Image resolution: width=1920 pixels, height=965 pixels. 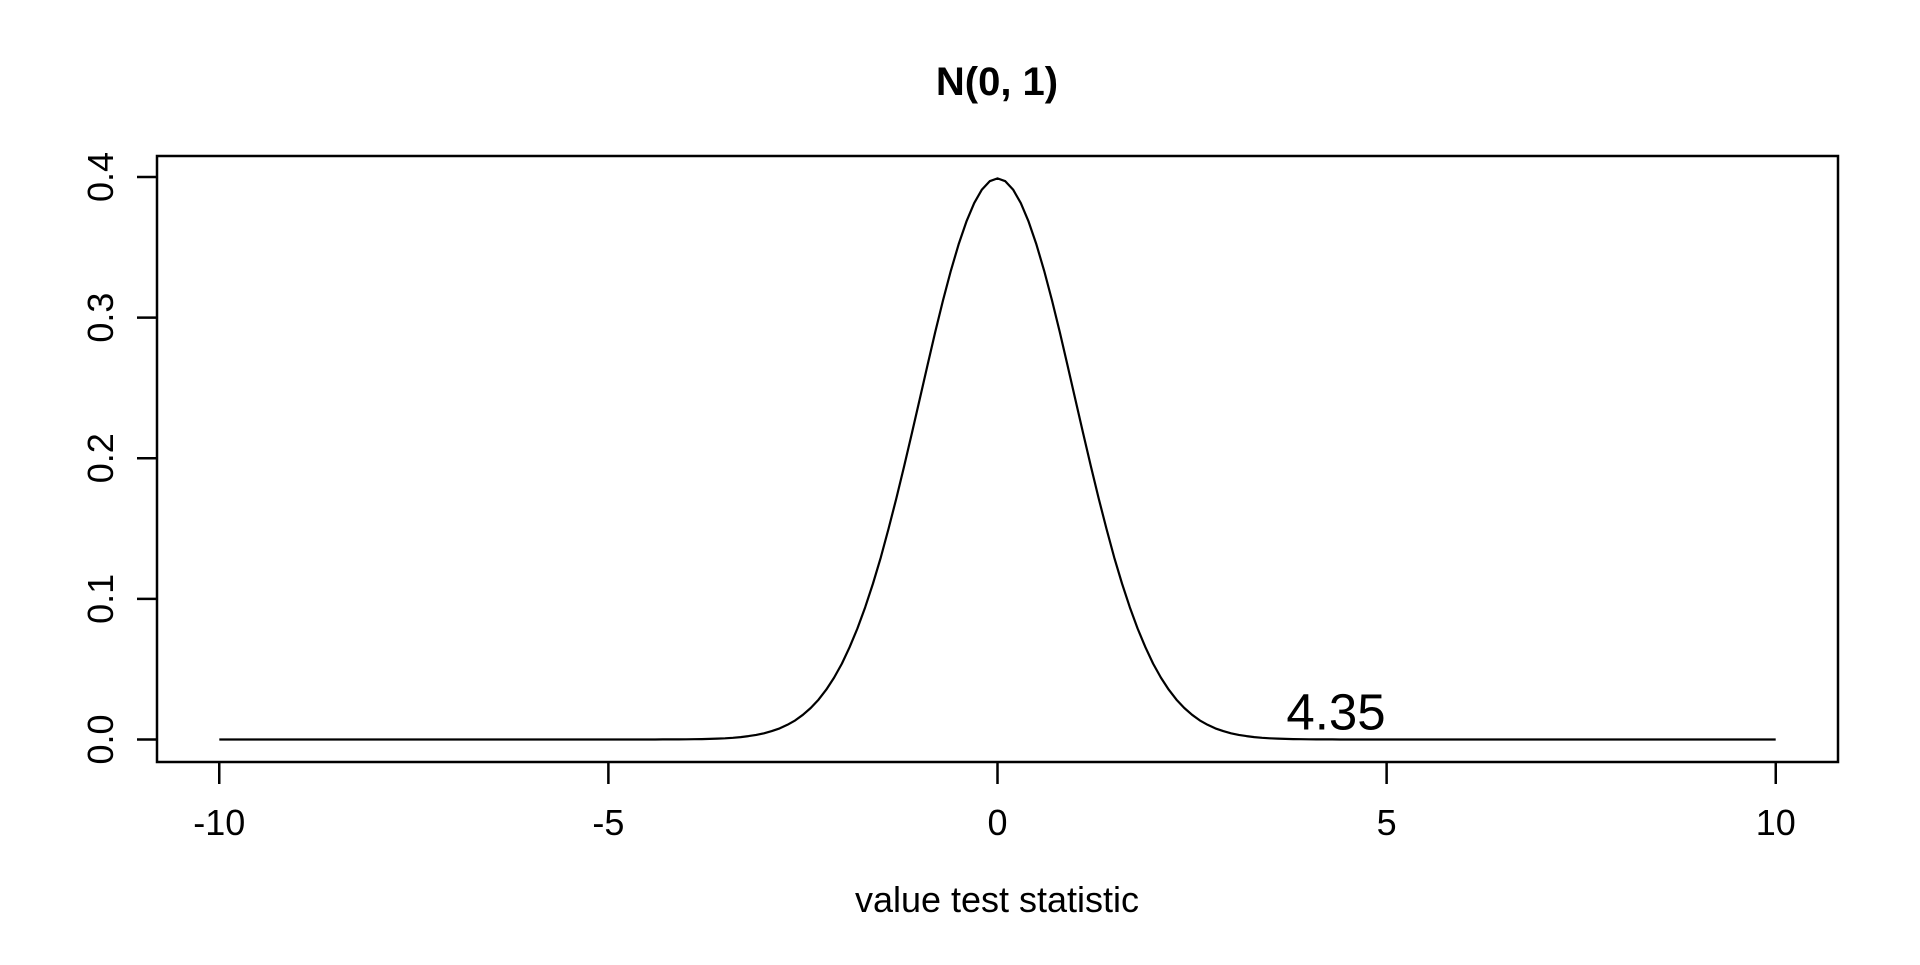 What do you see at coordinates (608, 822) in the screenshot?
I see `x-tick-label: -5` at bounding box center [608, 822].